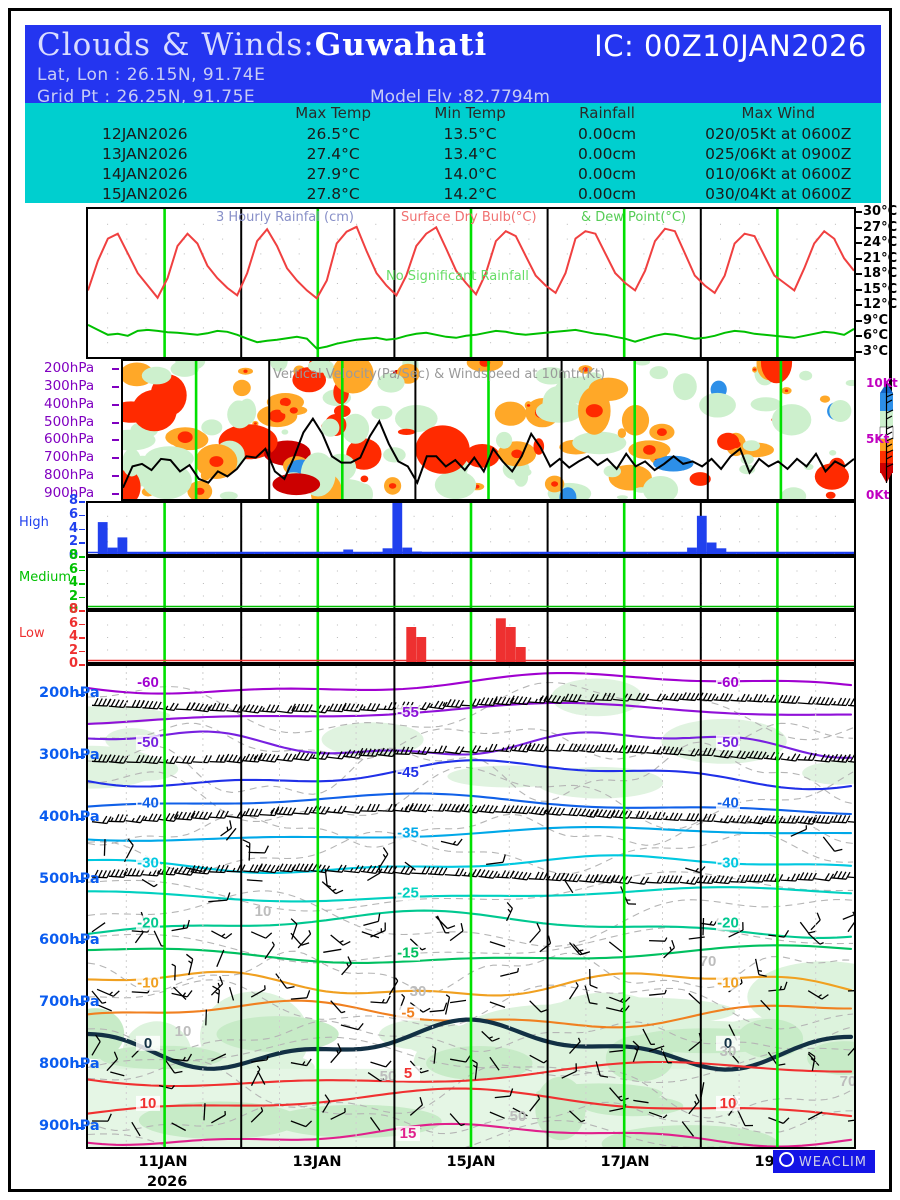 Image resolution: width=900 pixels, height=1200 pixels. What do you see at coordinates (74, 636) in the screenshot?
I see `cloud-low-scale-4: 4` at bounding box center [74, 636].